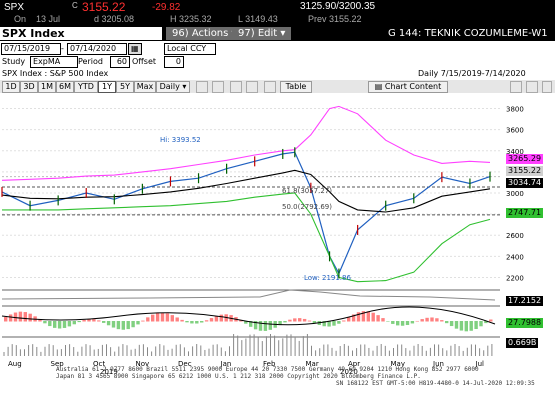 The width and height of the screenshot is (555, 400). I want to click on on-label: On, so click(20, 19).